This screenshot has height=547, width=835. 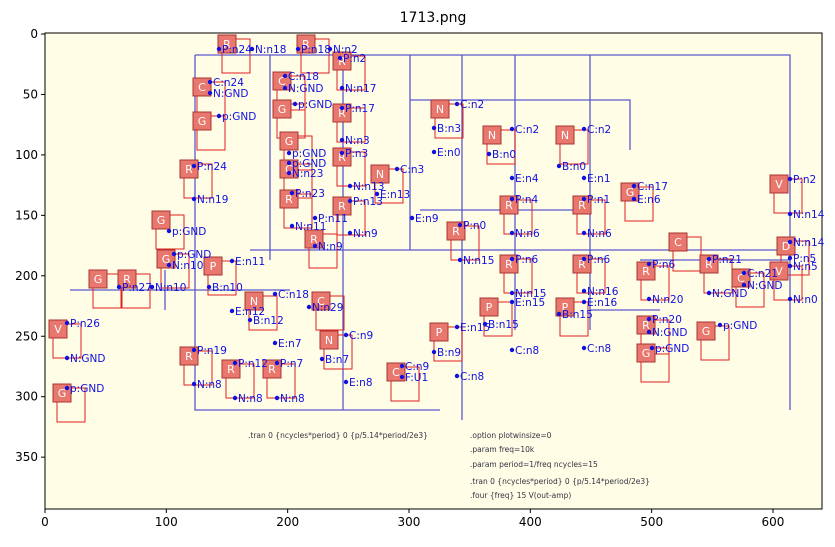 I want to click on node-label: N:GND, so click(x=230, y=94).